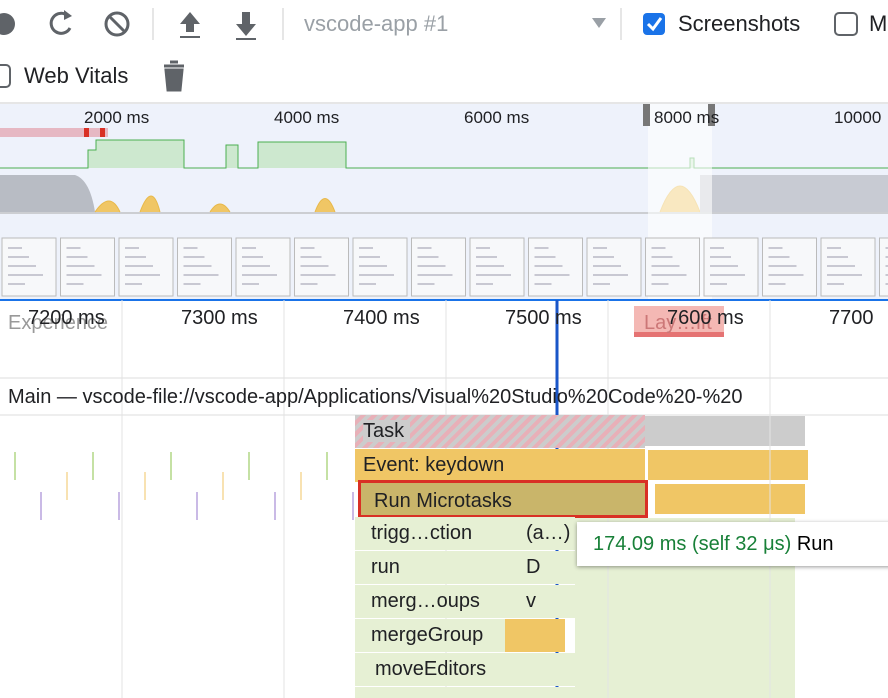 This screenshot has width=888, height=698. Describe the element at coordinates (547, 601) in the screenshot. I see `flame-entry-detail: v` at that location.